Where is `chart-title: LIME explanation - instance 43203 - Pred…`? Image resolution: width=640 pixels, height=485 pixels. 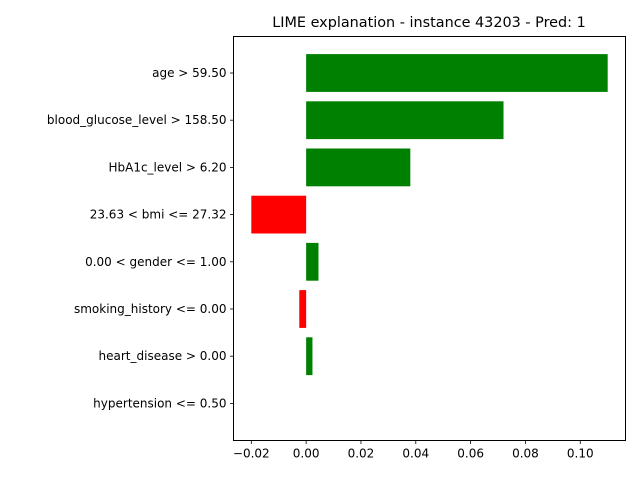
chart-title: LIME explanation - instance 43203 - Pred… is located at coordinates (429, 23).